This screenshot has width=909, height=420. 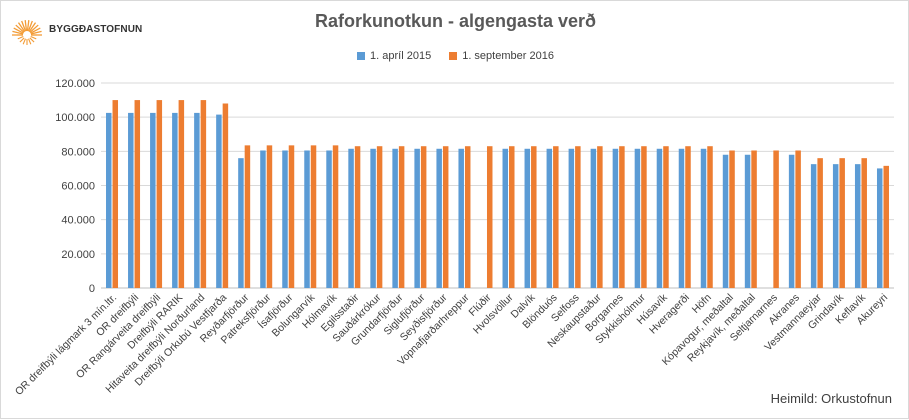 What do you see at coordinates (508, 56) in the screenshot?
I see `legend-label-series-2: 1. september 2016` at bounding box center [508, 56].